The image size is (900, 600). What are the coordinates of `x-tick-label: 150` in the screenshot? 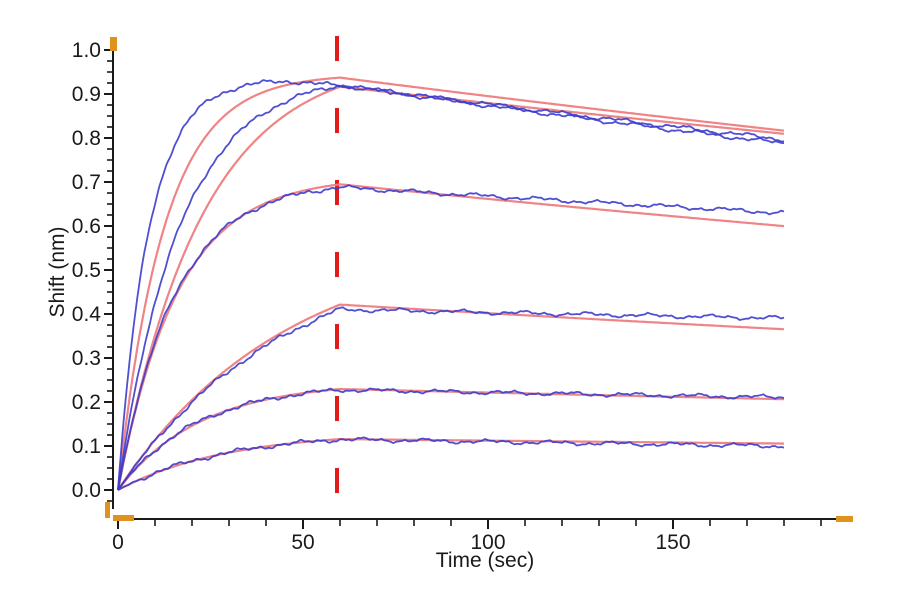 It's located at (672, 542).